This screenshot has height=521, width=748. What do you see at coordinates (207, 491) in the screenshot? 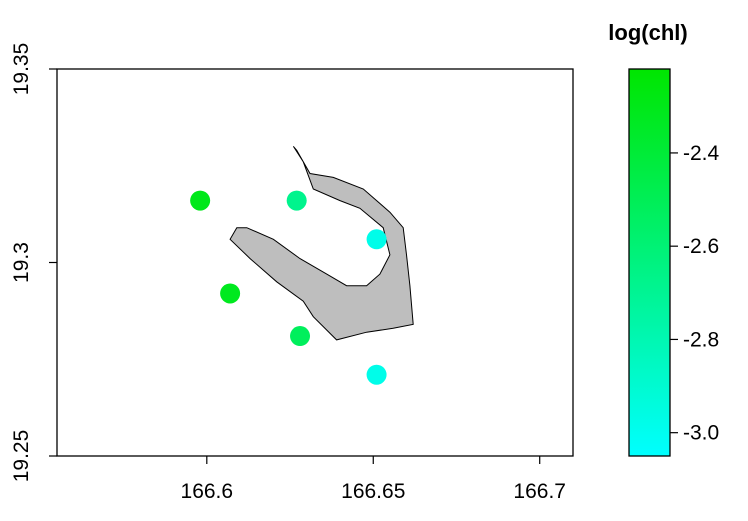
I see `x-tick-label-1: 166.6` at bounding box center [207, 491].